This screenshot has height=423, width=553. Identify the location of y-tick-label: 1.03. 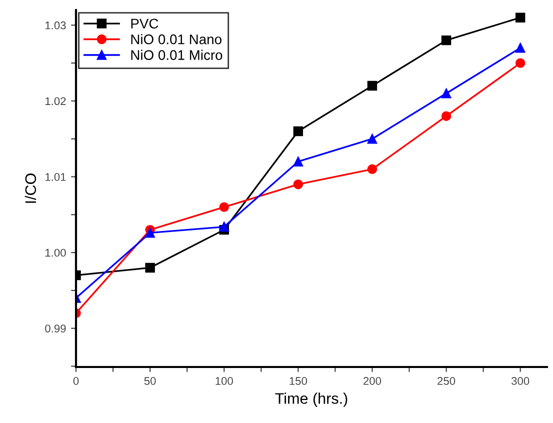
(56, 25).